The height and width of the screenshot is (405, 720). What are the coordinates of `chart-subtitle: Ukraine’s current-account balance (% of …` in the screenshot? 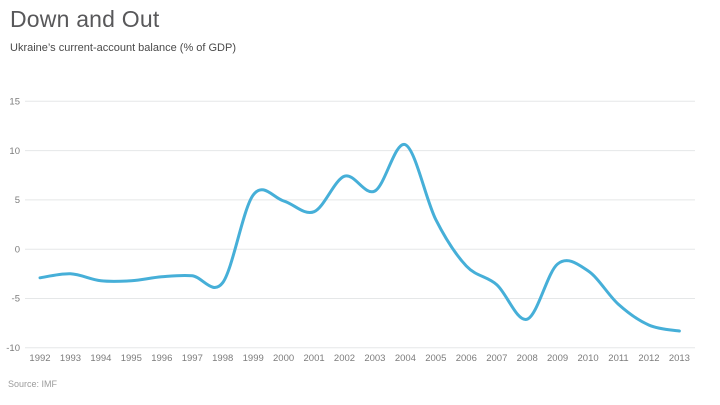 It's located at (123, 48).